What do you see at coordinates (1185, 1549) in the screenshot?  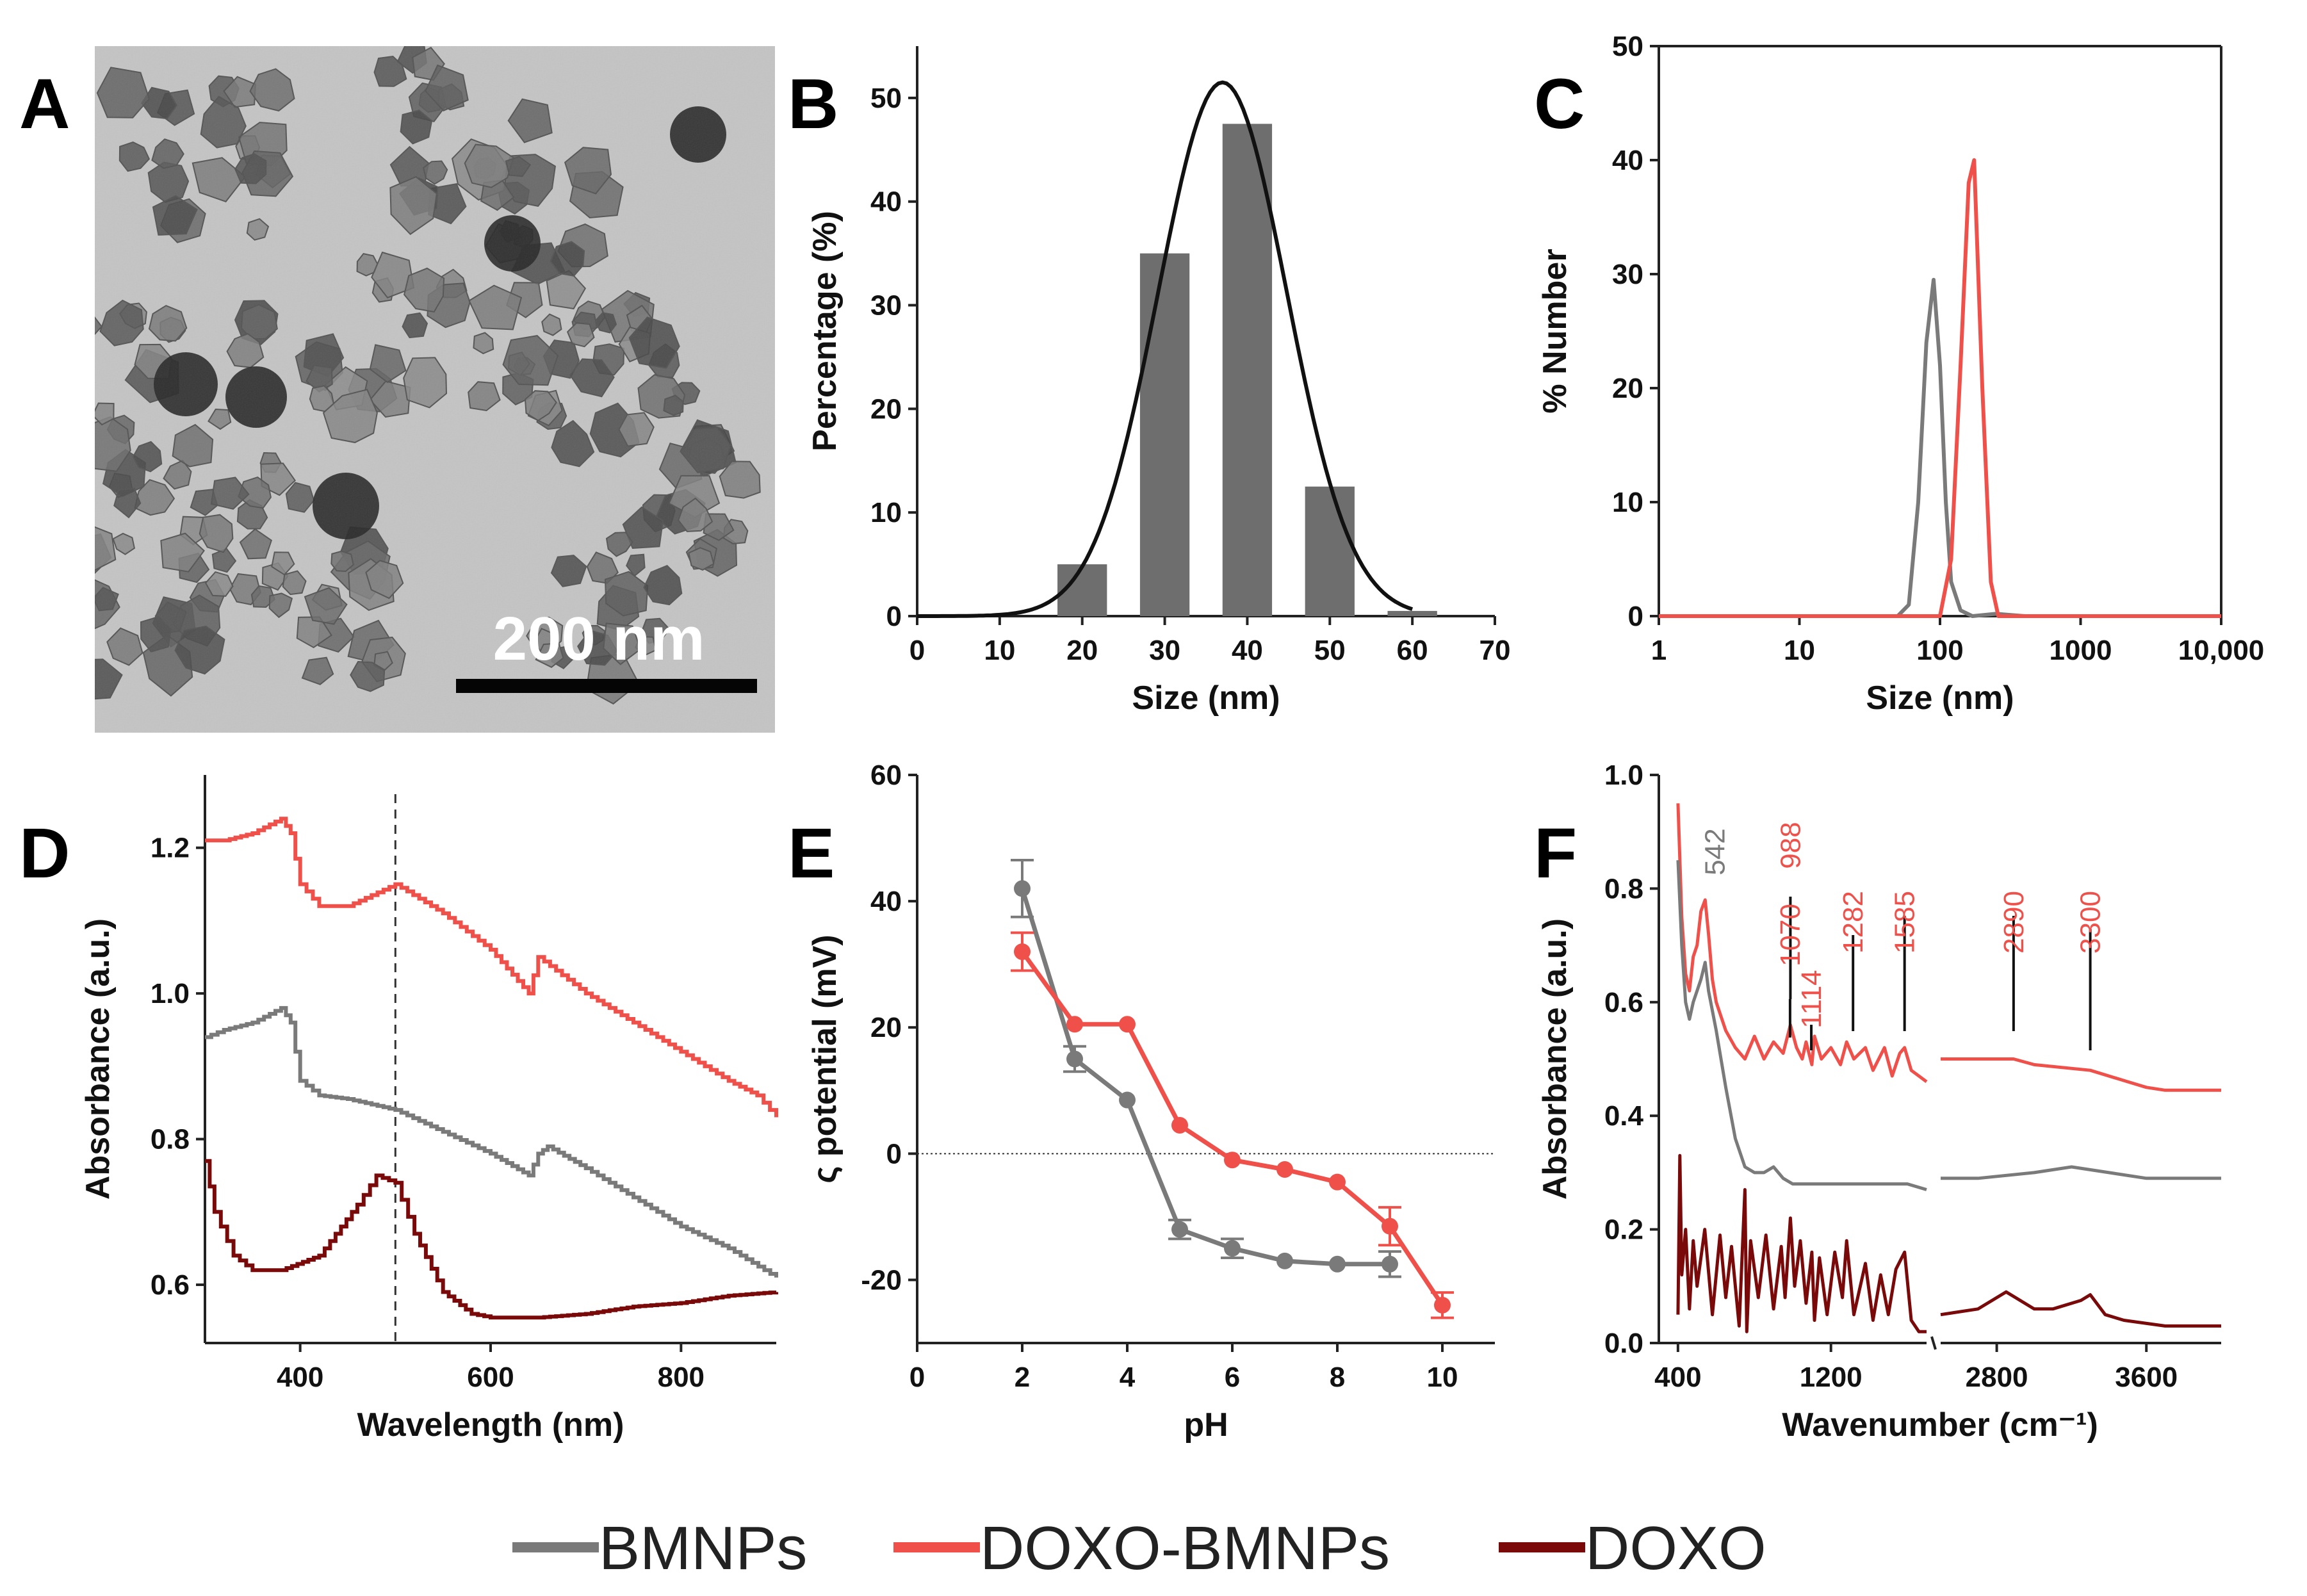 I see `legend-label-doxo-bmnps: DOXO-BMNPs` at bounding box center [1185, 1549].